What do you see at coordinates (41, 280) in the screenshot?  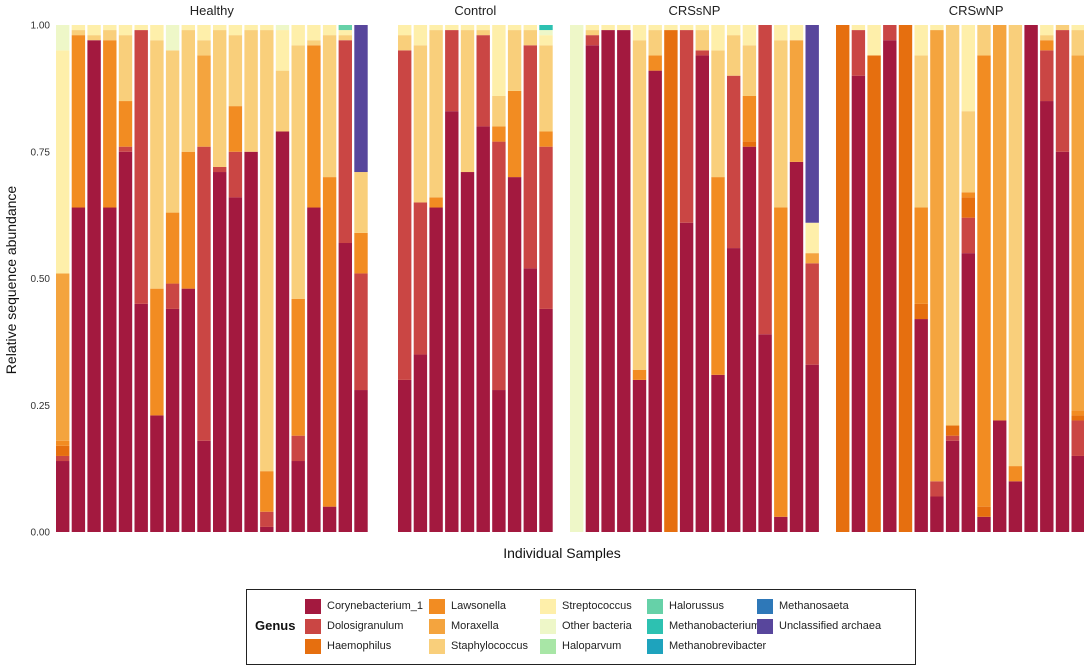 I see `y-axis: 0.00 0.25 0.50 0.75 1.00` at bounding box center [41, 280].